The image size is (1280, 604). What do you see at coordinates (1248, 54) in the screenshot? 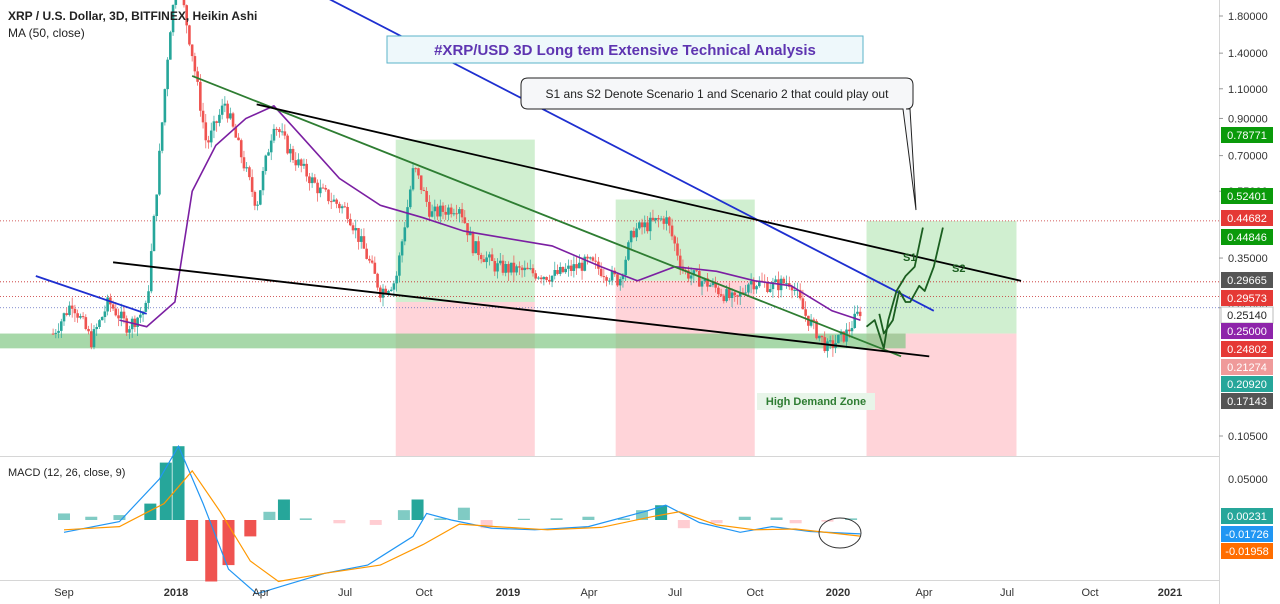
I see `price-tick-label: 1.40000` at bounding box center [1248, 54].